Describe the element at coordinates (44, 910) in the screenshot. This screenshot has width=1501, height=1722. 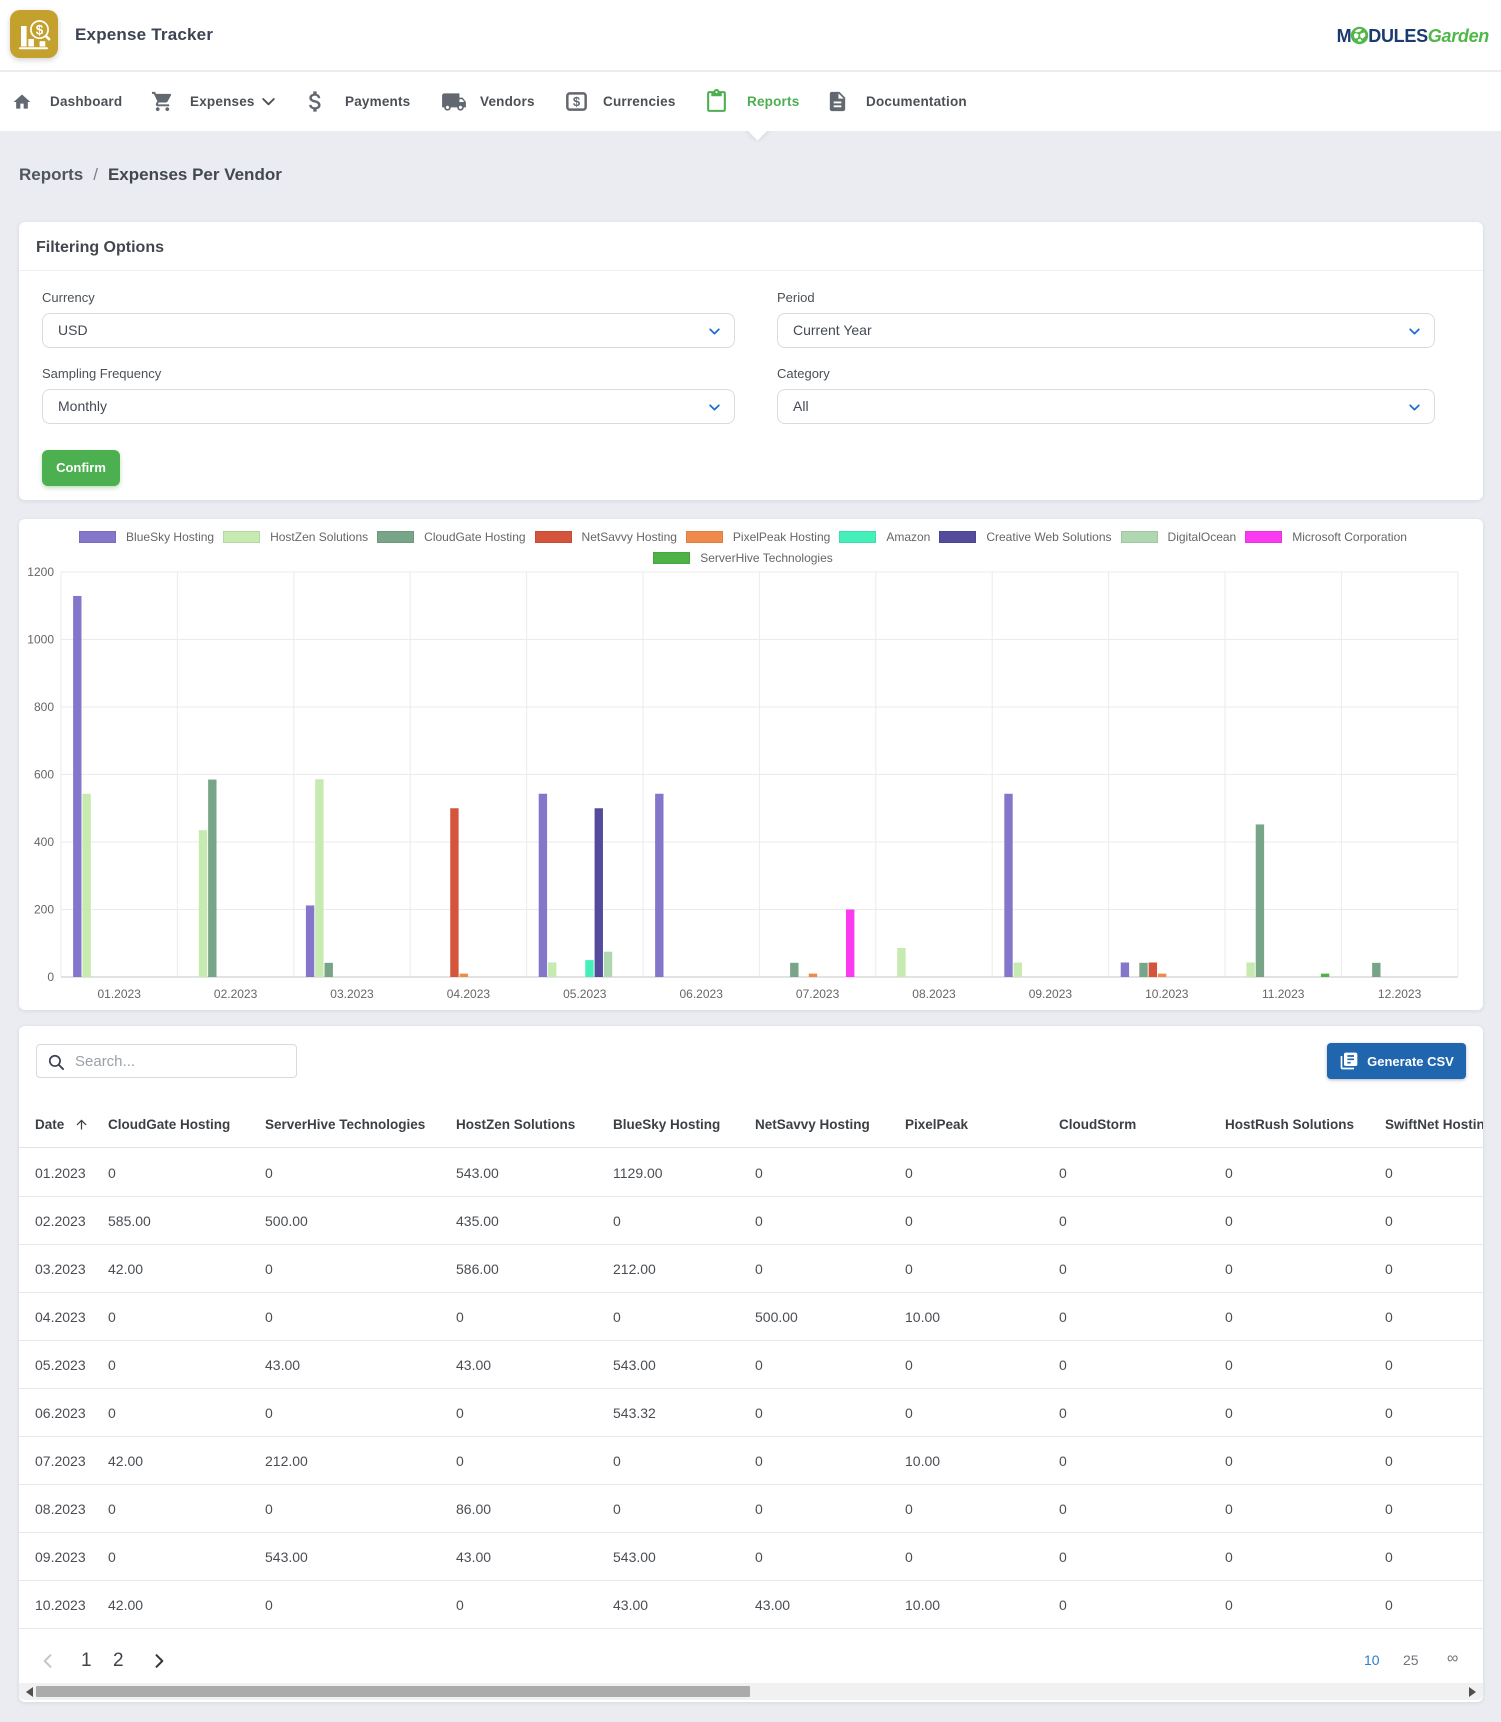
I see `svg-text: 200` at that location.